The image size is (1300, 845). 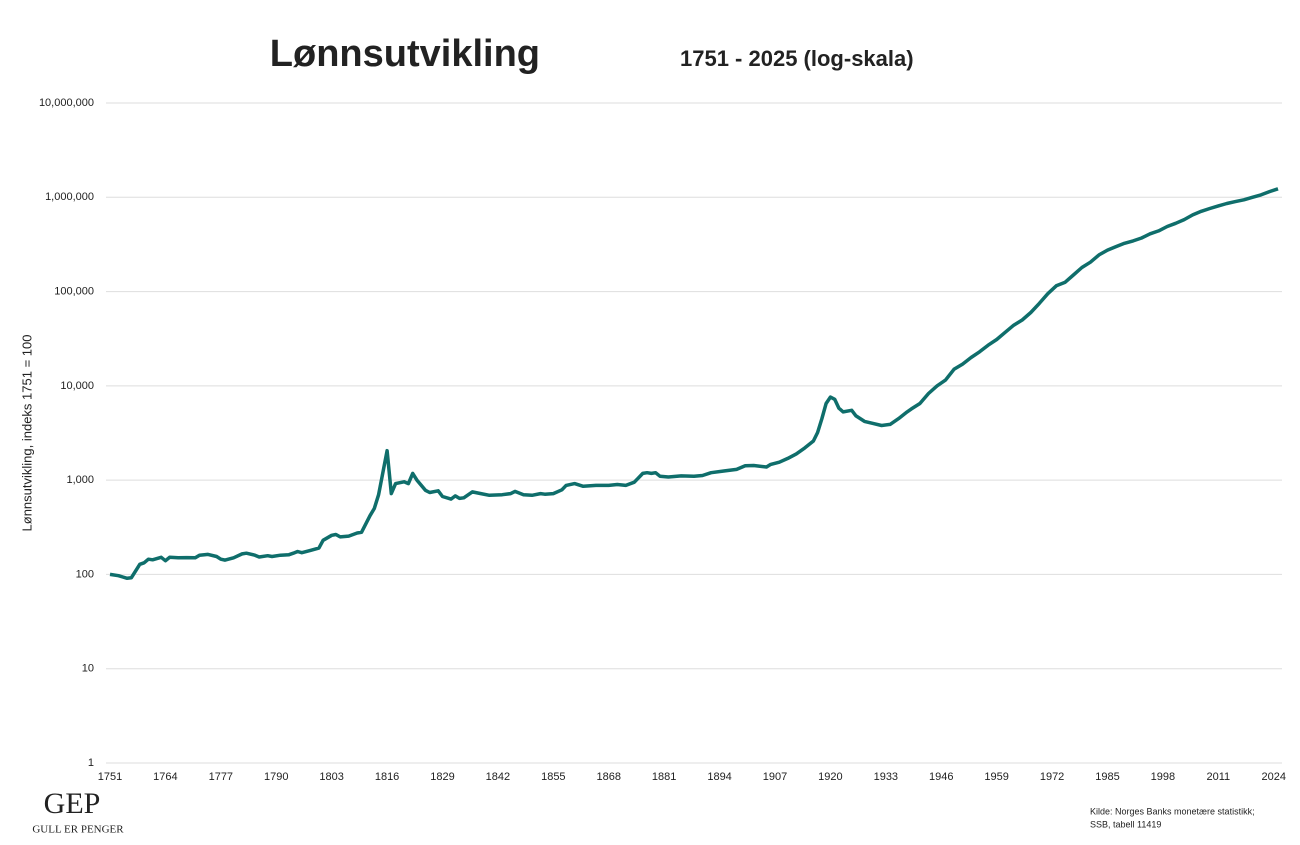 What do you see at coordinates (1273, 777) in the screenshot?
I see `x-tick-label: 2024` at bounding box center [1273, 777].